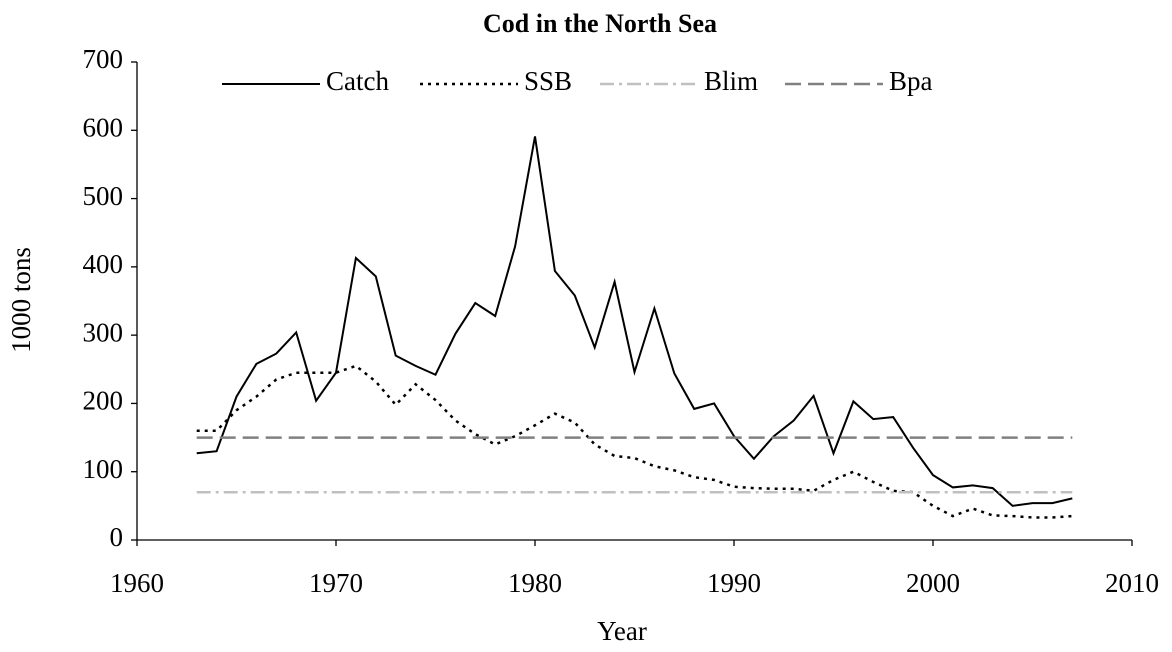 The height and width of the screenshot is (652, 1172). Describe the element at coordinates (731, 81) in the screenshot. I see `legend-label: Blim` at that location.